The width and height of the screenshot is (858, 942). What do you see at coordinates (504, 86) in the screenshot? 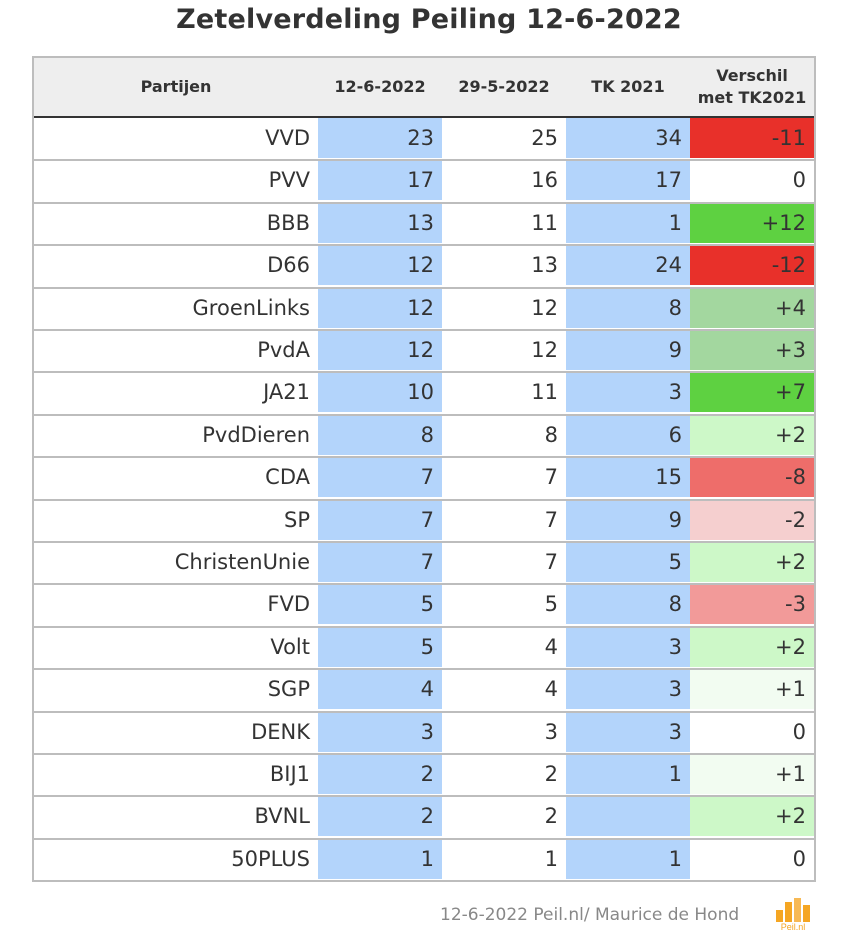
I see `header-col-29-5-2022: 29-5-2022` at bounding box center [504, 86].